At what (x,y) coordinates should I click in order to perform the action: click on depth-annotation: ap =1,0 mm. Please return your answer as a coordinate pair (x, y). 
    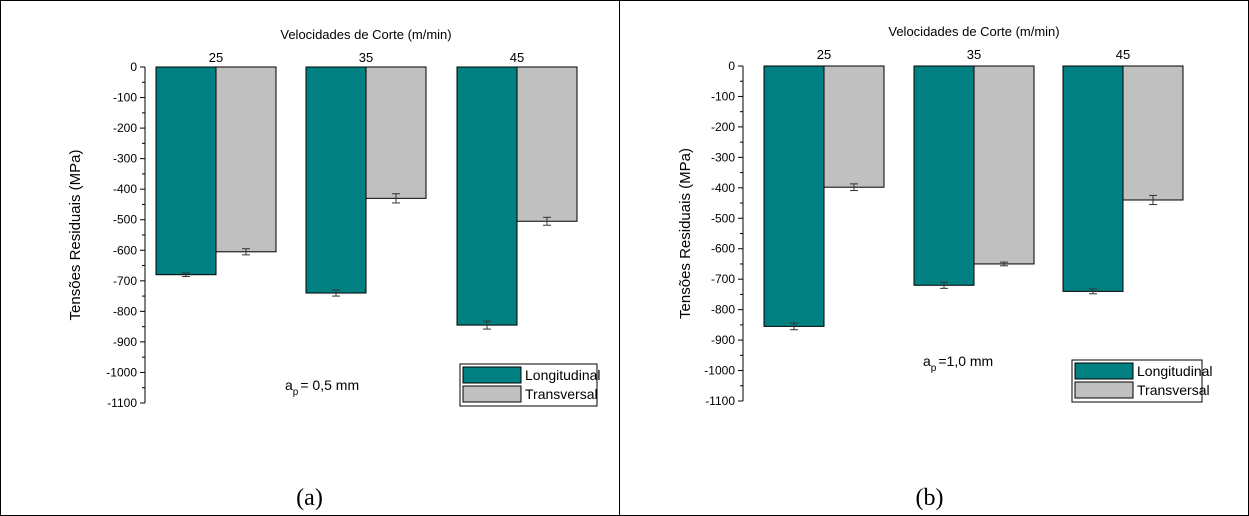
    Looking at the image, I should click on (958, 363).